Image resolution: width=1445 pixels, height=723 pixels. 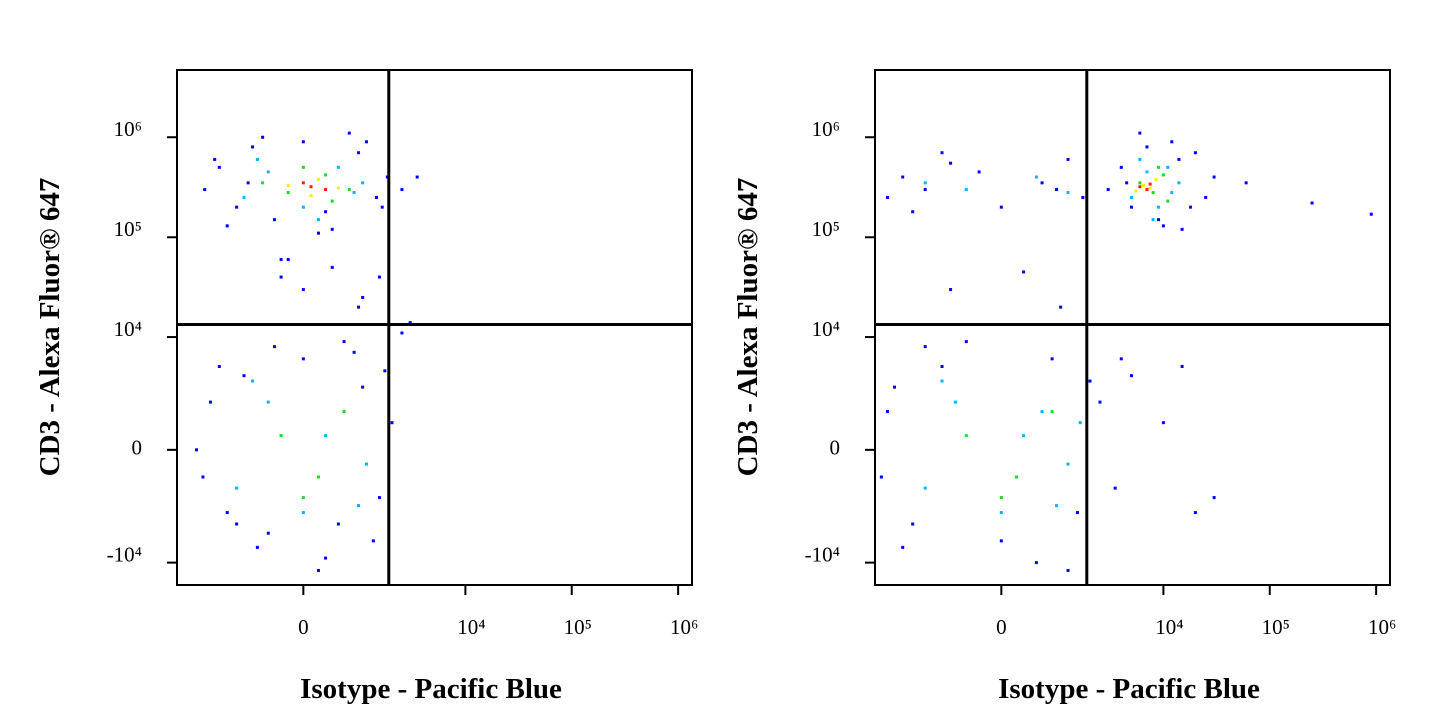 What do you see at coordinates (1382, 627) in the screenshot?
I see `x-tick-label: 10⁶` at bounding box center [1382, 627].